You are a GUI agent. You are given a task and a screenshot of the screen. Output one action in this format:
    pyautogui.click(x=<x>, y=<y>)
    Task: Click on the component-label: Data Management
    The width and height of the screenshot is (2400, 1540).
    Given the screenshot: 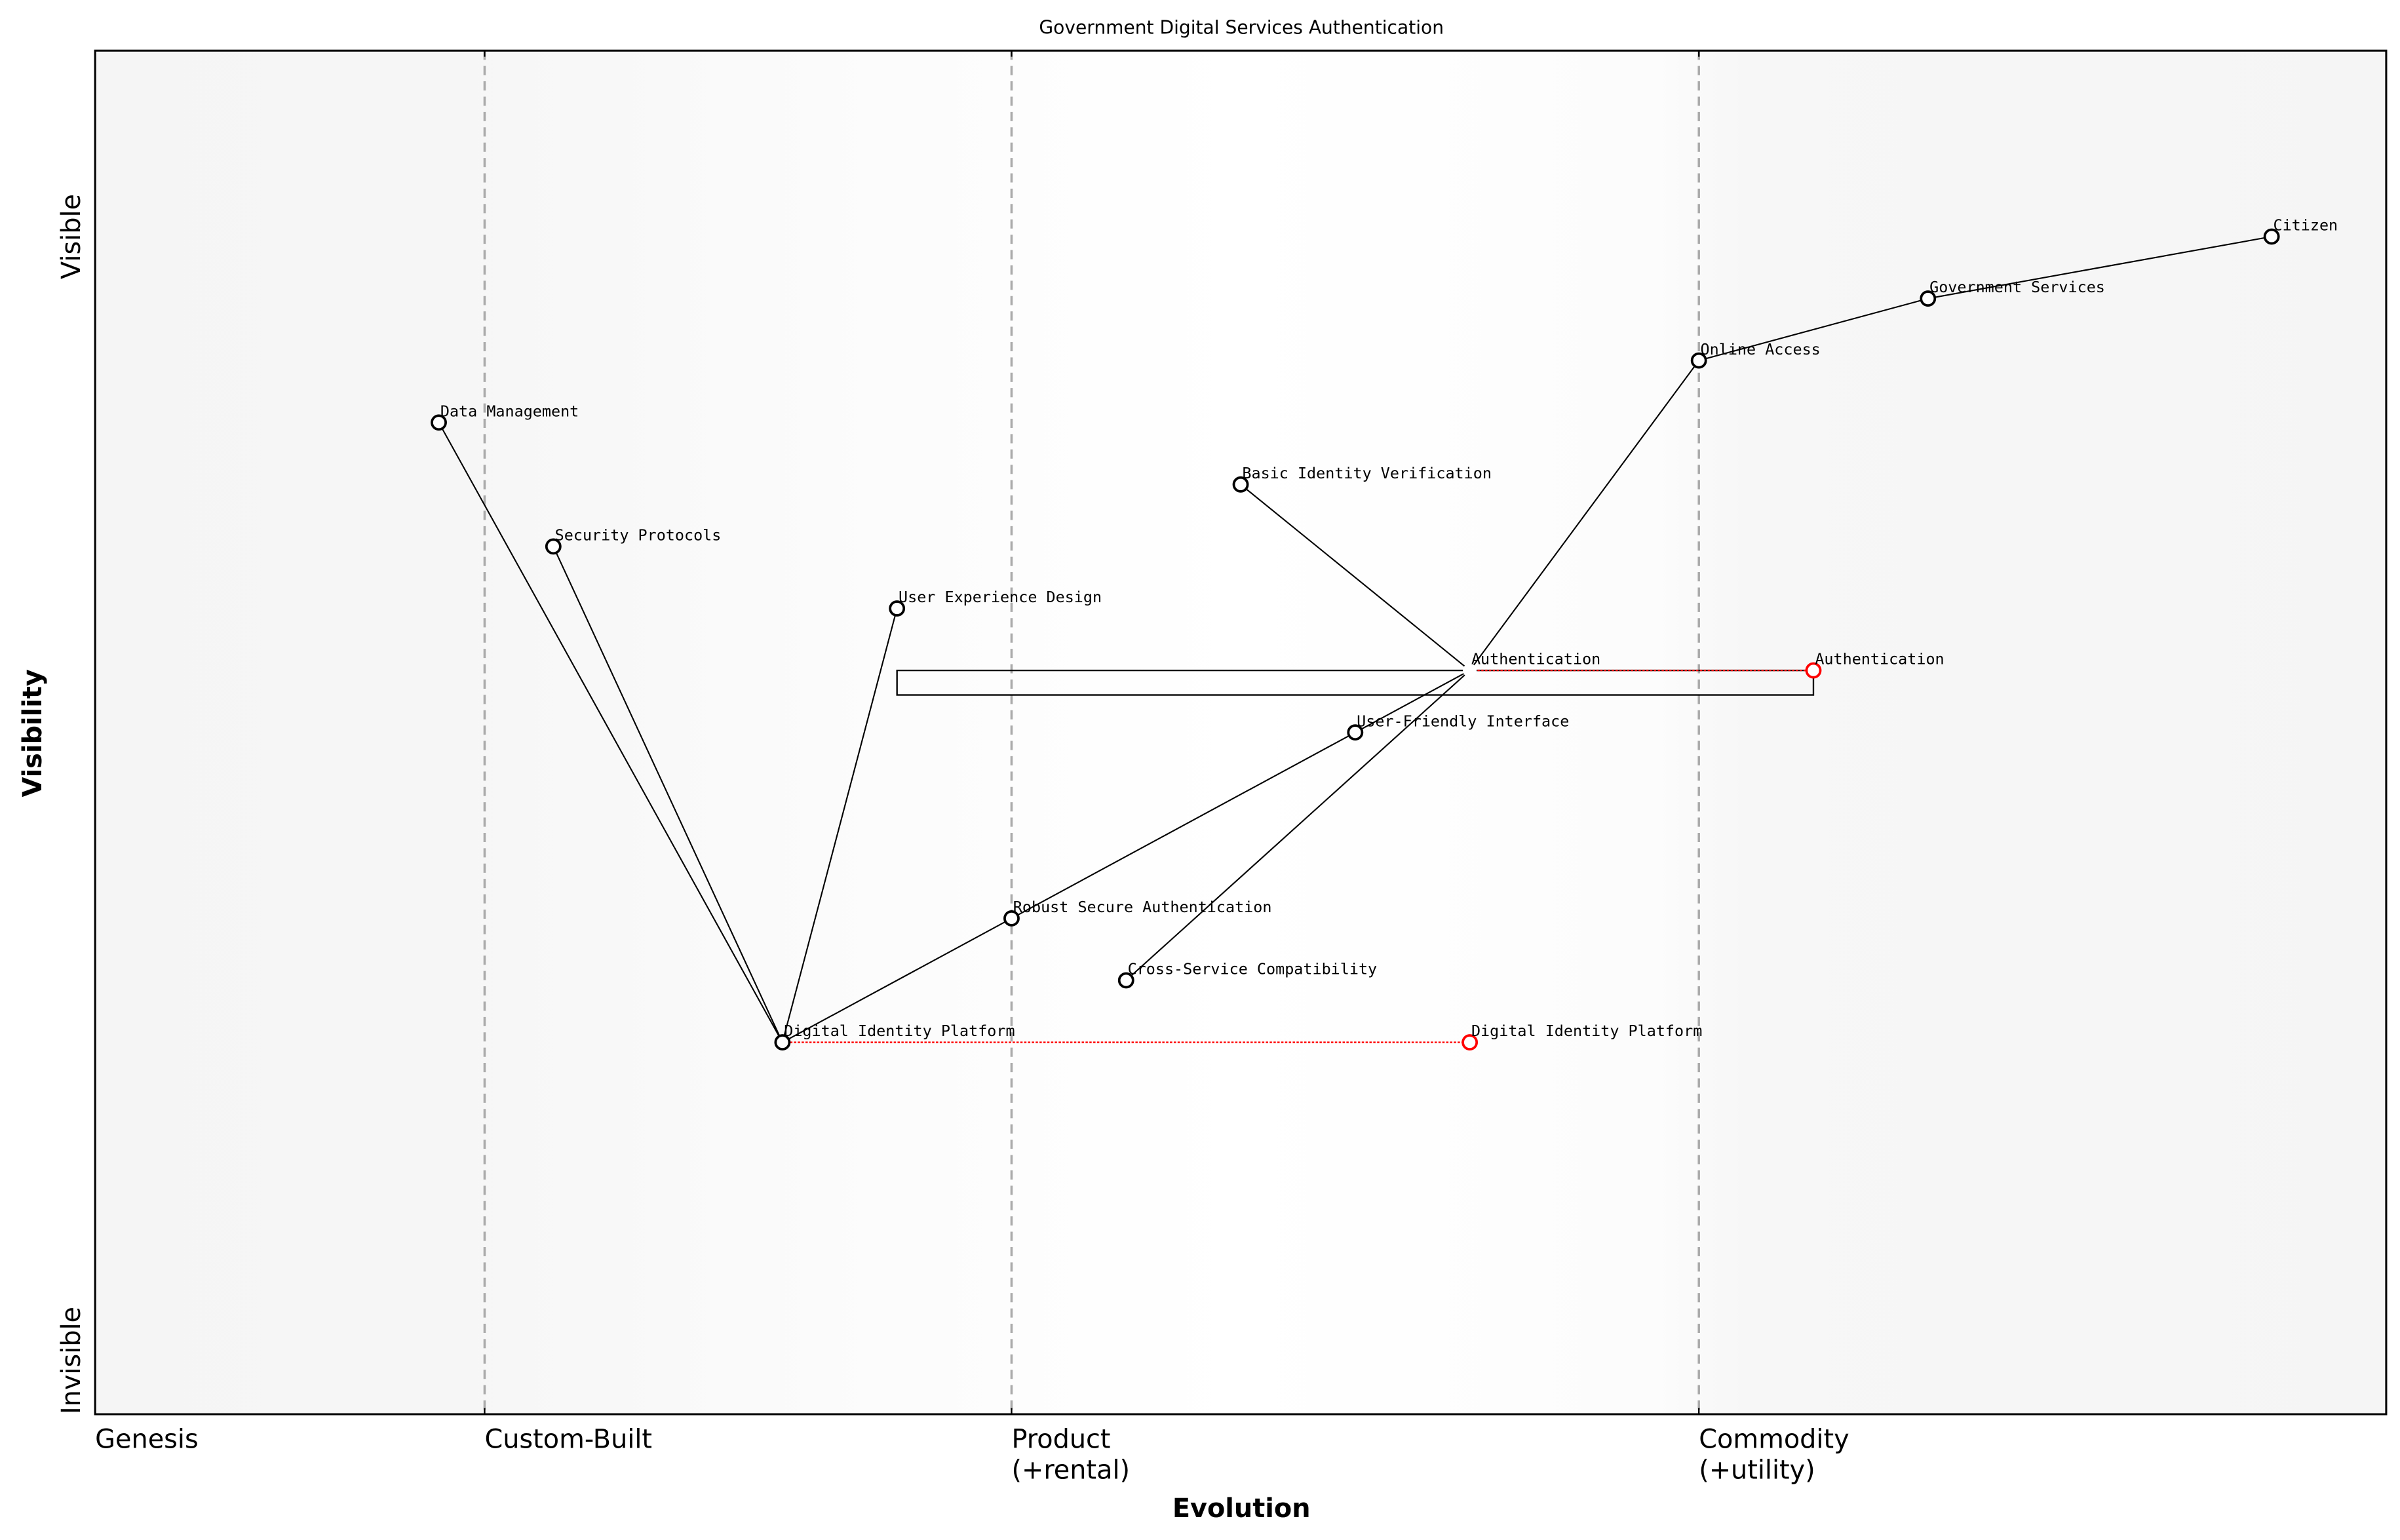 What is the action you would take?
    pyautogui.click(x=509, y=411)
    